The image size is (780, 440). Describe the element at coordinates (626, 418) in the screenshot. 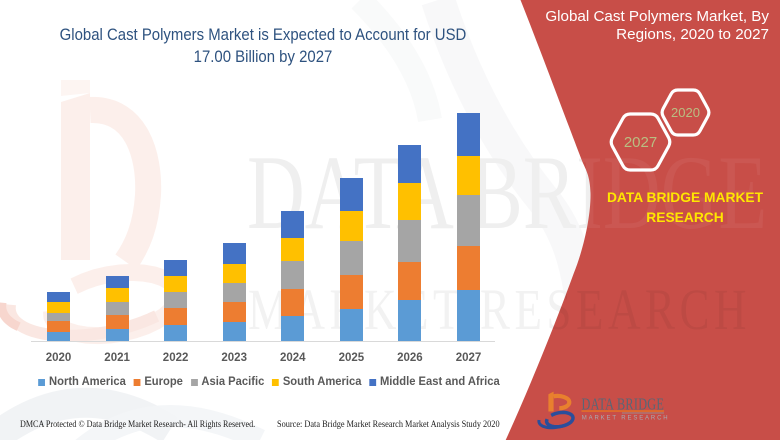

I see `svg-text: MARKET RESEARCH` at that location.